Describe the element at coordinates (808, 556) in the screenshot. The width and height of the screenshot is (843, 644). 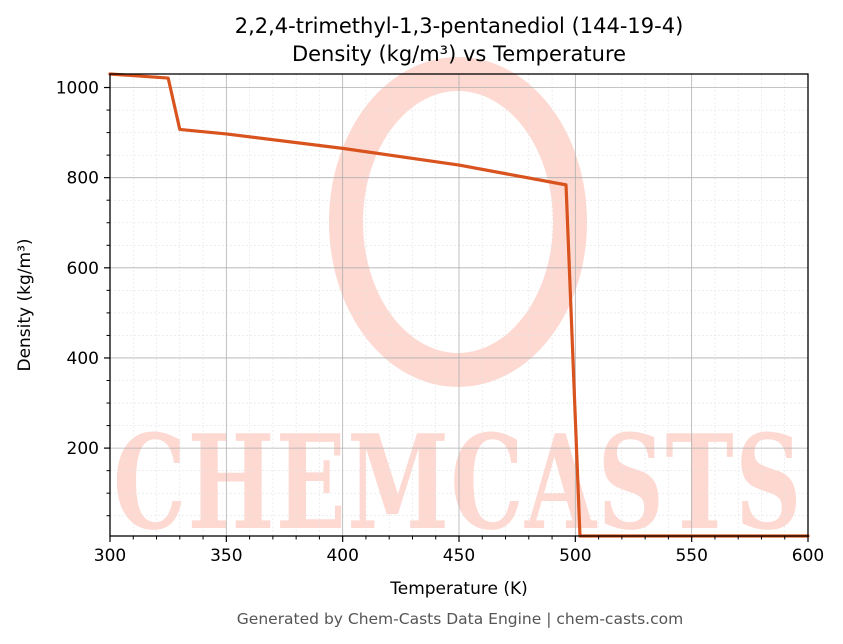
I see `x-tick-label: 600` at that location.